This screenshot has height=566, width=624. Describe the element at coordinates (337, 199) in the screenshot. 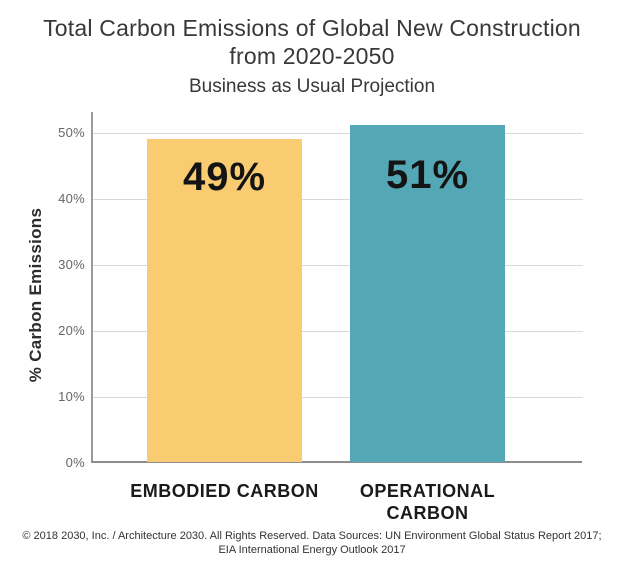

I see `gridline-40%` at that location.